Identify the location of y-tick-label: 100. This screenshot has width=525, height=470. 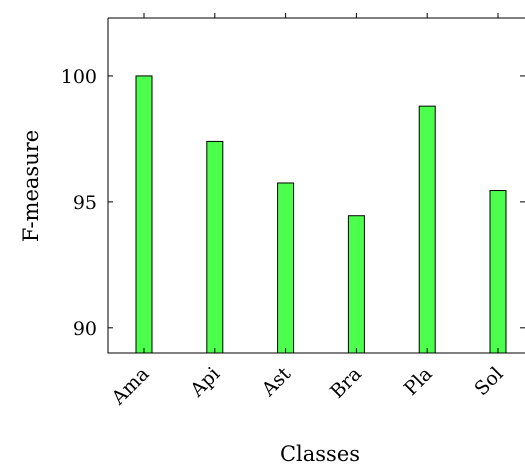
(79, 77).